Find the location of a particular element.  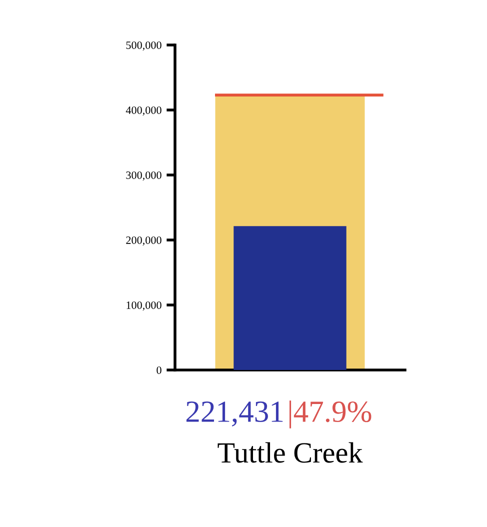

y-tick-label: 0 is located at coordinates (159, 370).